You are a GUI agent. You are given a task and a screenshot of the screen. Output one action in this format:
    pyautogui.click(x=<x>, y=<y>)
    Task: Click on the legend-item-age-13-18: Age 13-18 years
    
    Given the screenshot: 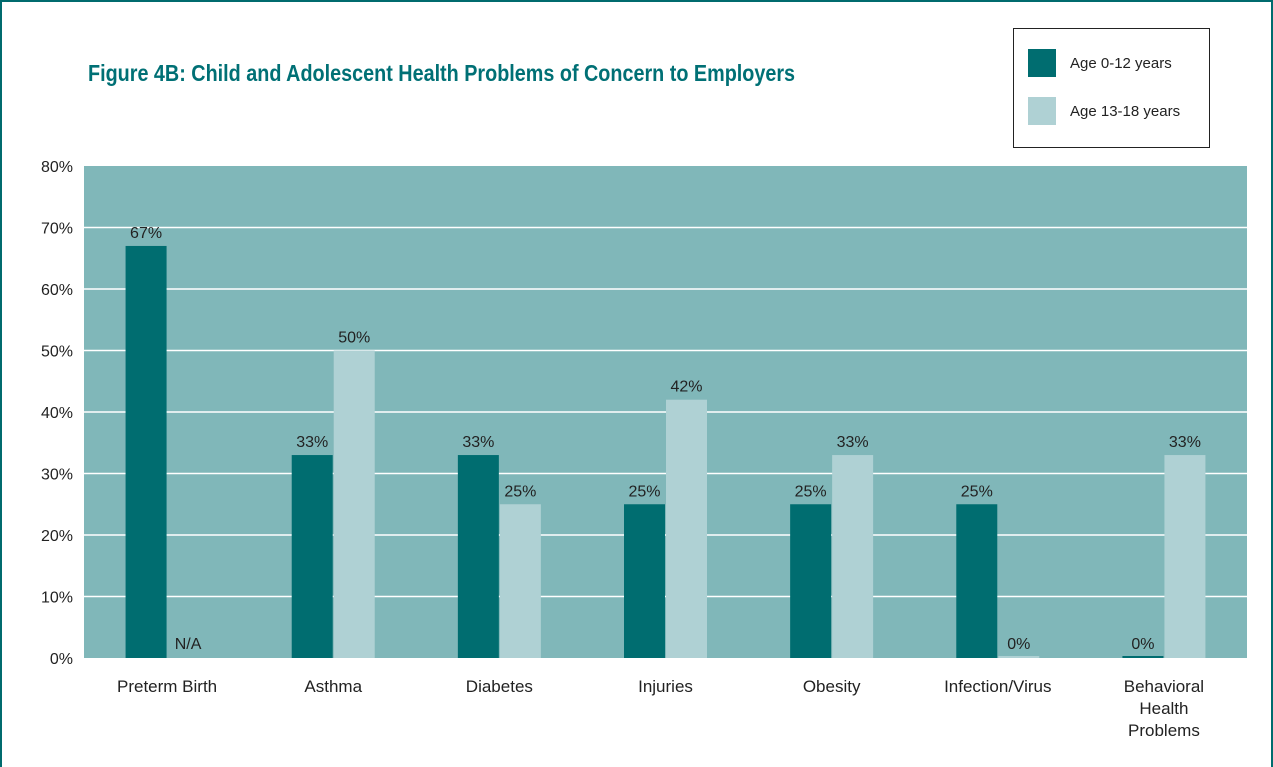 What is the action you would take?
    pyautogui.click(x=1104, y=111)
    